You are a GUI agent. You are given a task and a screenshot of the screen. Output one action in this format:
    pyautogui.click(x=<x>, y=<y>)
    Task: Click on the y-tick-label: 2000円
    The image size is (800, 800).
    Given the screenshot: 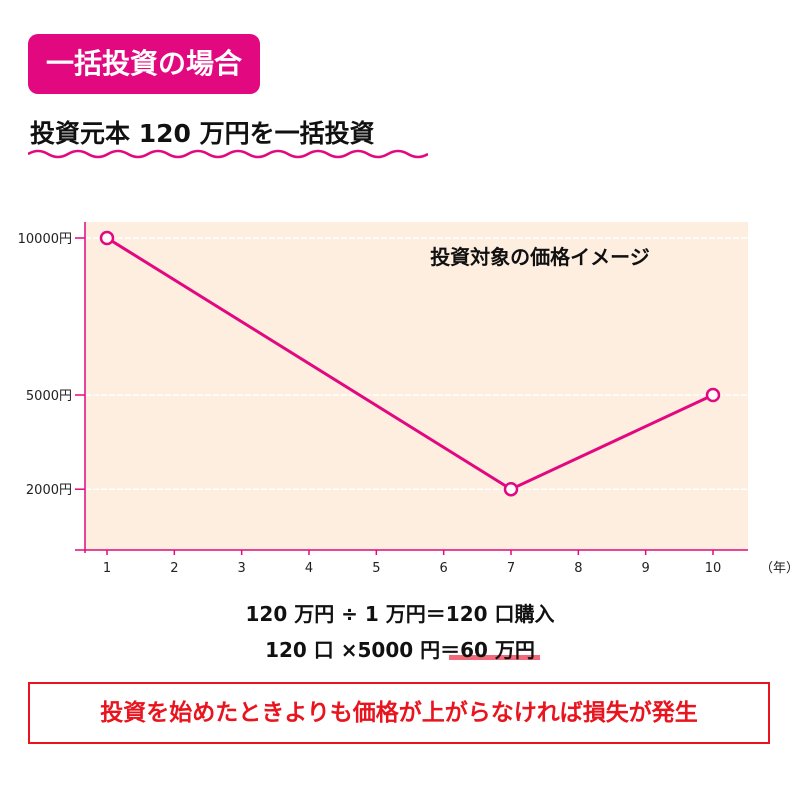 What is the action you would take?
    pyautogui.click(x=49, y=490)
    